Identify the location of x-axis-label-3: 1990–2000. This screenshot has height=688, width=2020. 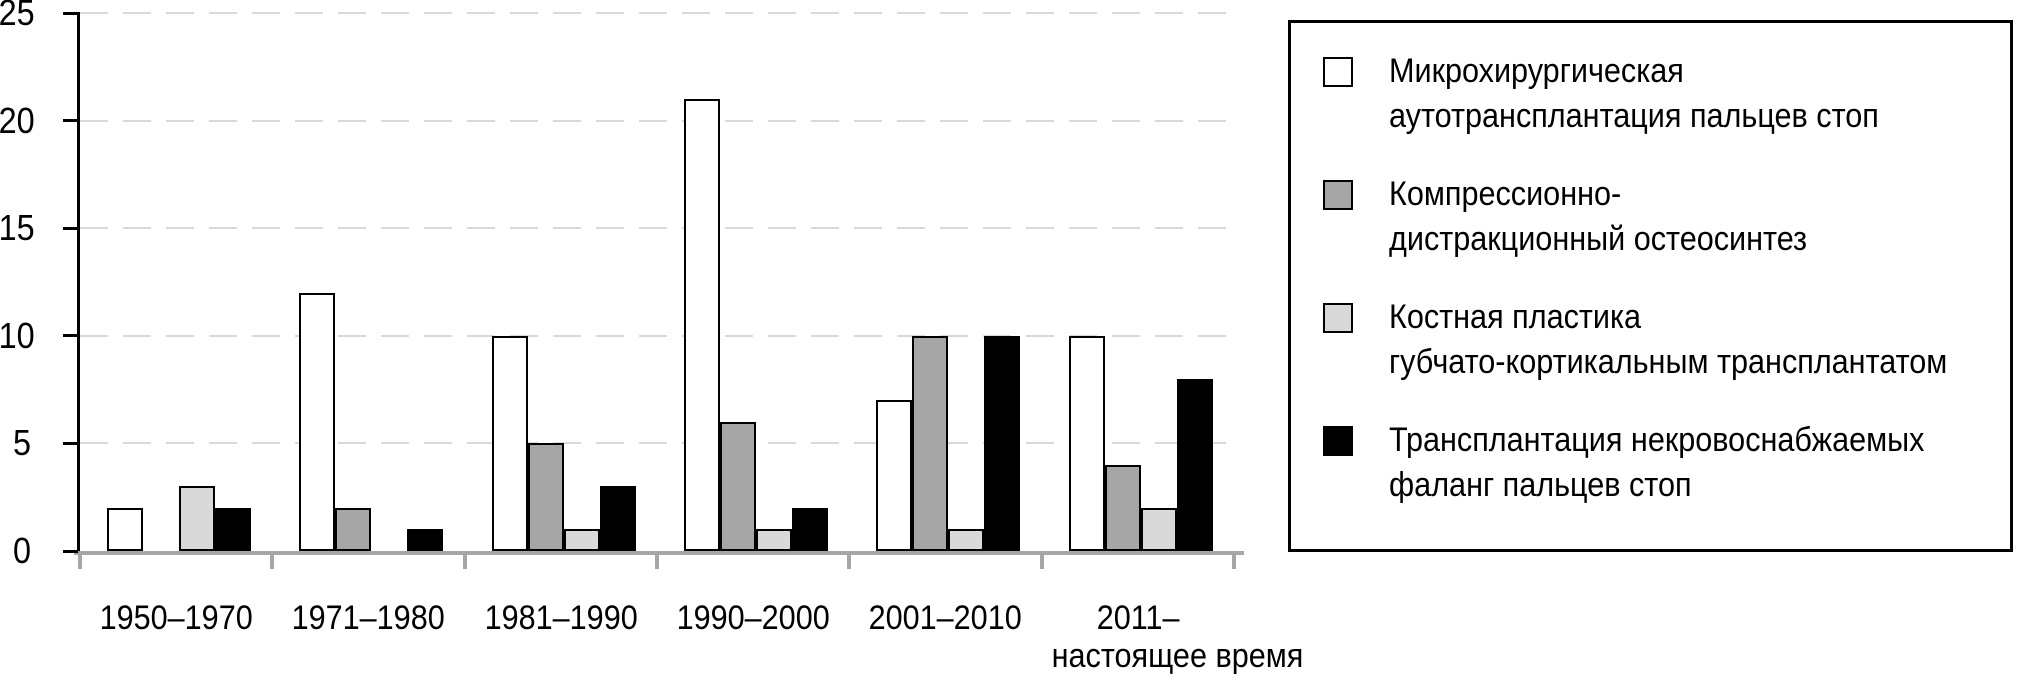
(753, 618).